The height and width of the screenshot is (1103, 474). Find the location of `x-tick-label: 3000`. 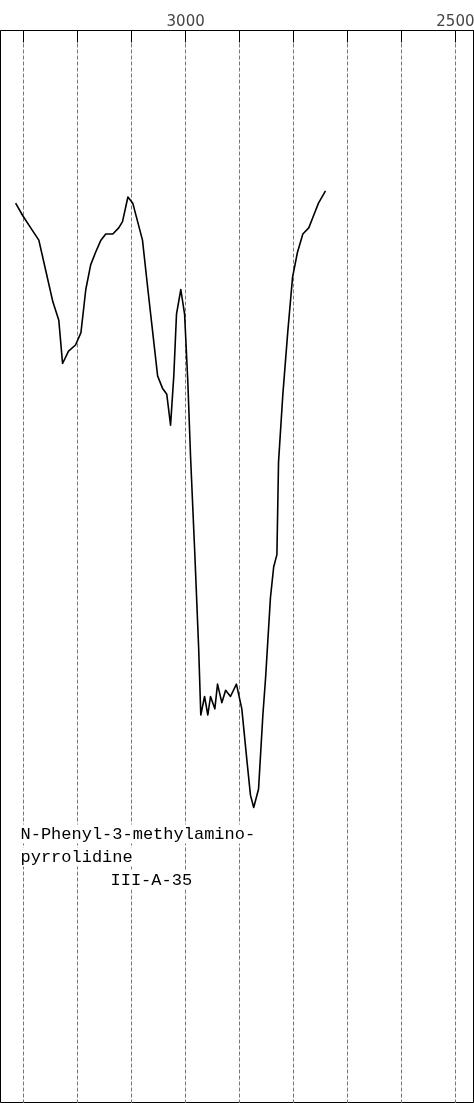

x-tick-label: 3000 is located at coordinates (185, 20).